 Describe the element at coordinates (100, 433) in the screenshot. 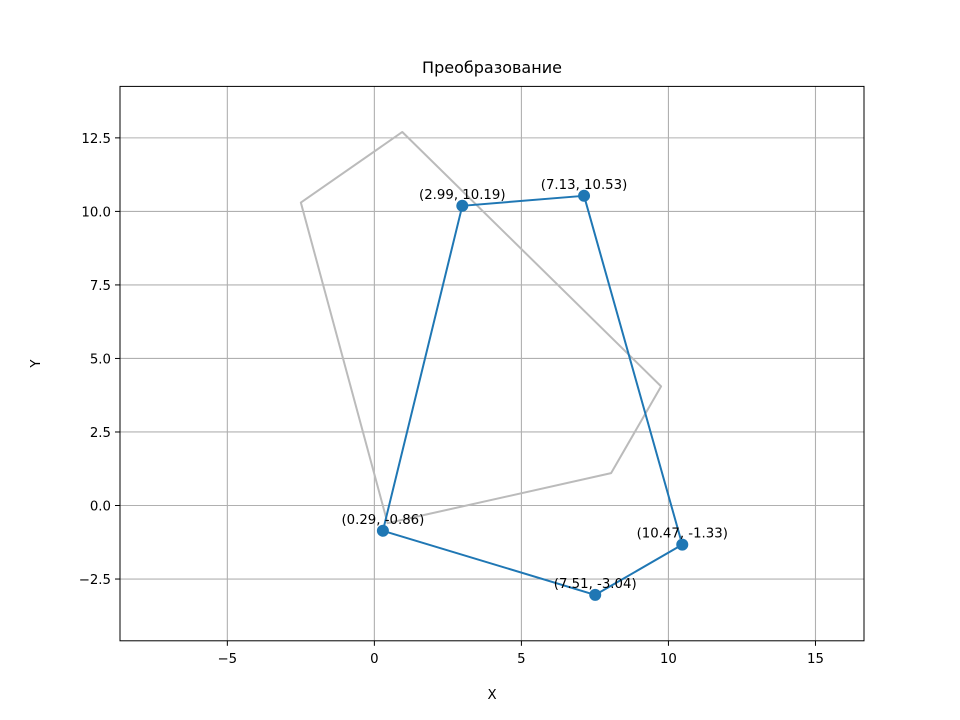

I see `y-tick-label: 2.5` at that location.